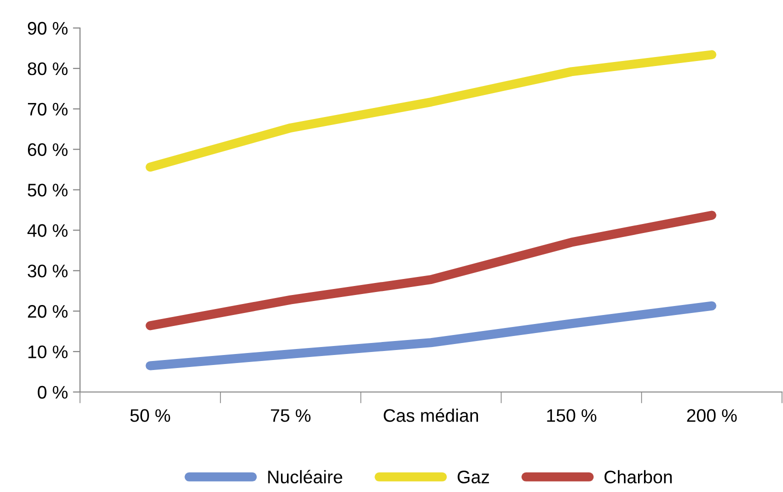  I want to click on y-tick-label: 30 %, so click(48, 271).